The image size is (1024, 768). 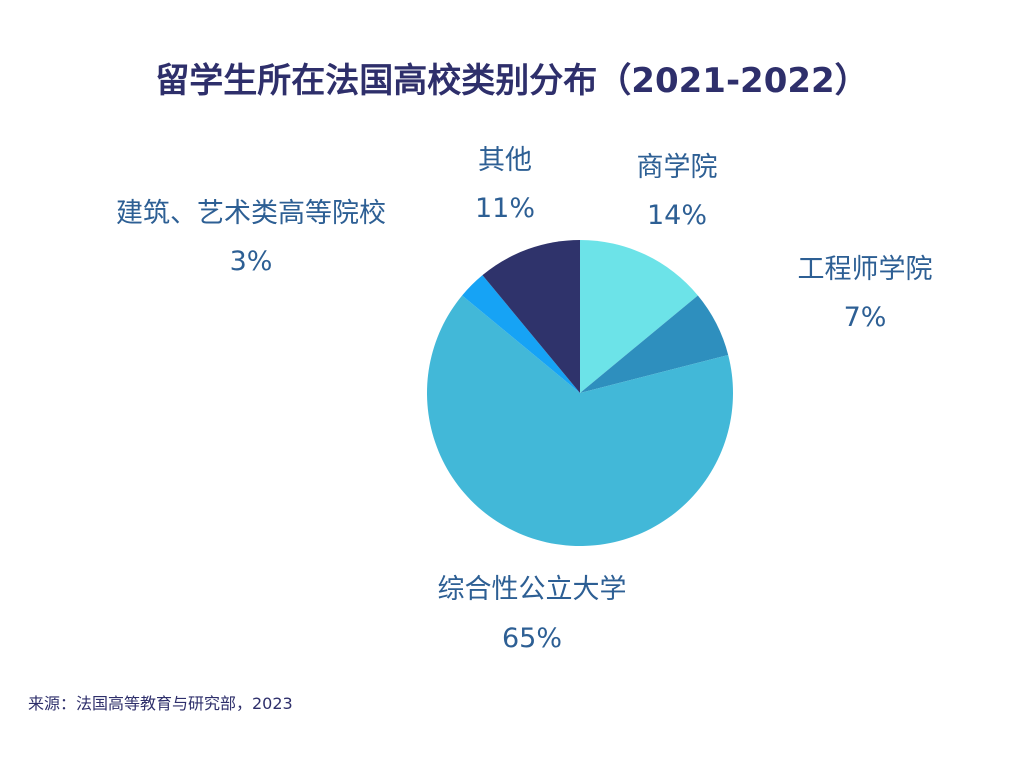 What do you see at coordinates (654, 344) in the screenshot?
I see `slice-engineering-school` at bounding box center [654, 344].